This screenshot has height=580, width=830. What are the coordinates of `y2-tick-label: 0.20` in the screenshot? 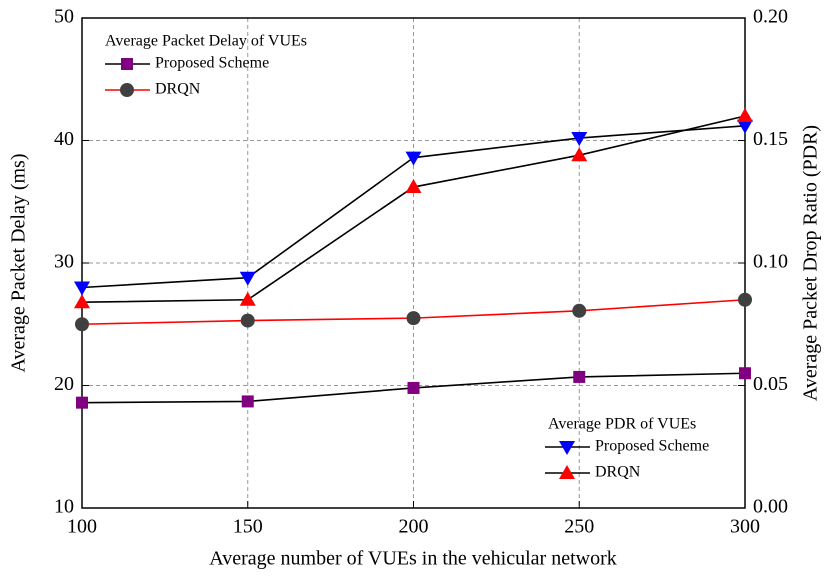 It's located at (770, 17).